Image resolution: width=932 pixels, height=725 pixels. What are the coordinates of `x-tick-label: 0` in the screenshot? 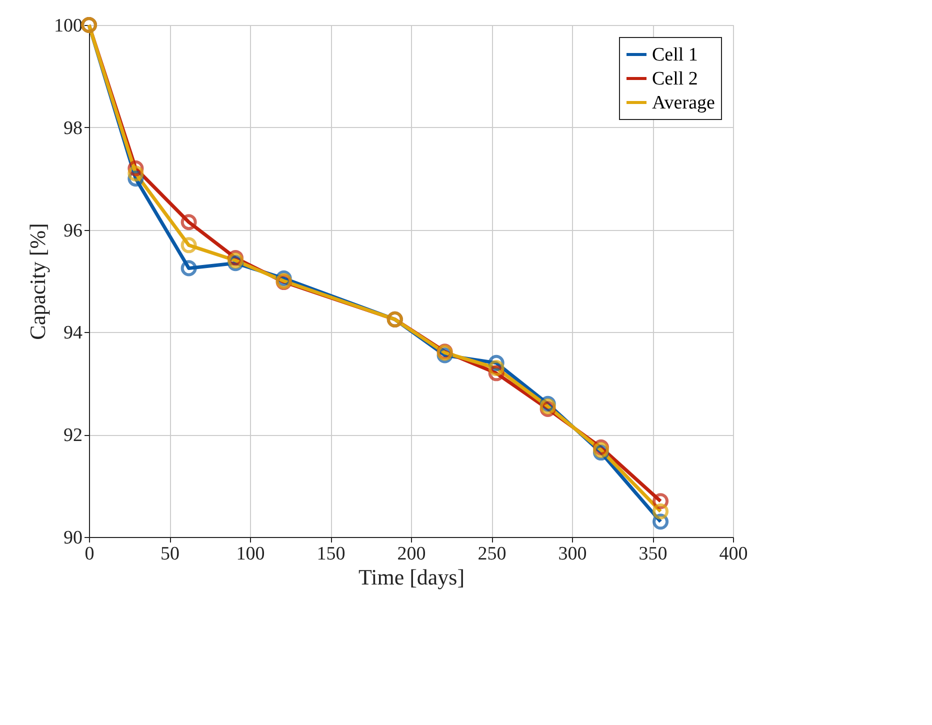 It's located at (89, 554).